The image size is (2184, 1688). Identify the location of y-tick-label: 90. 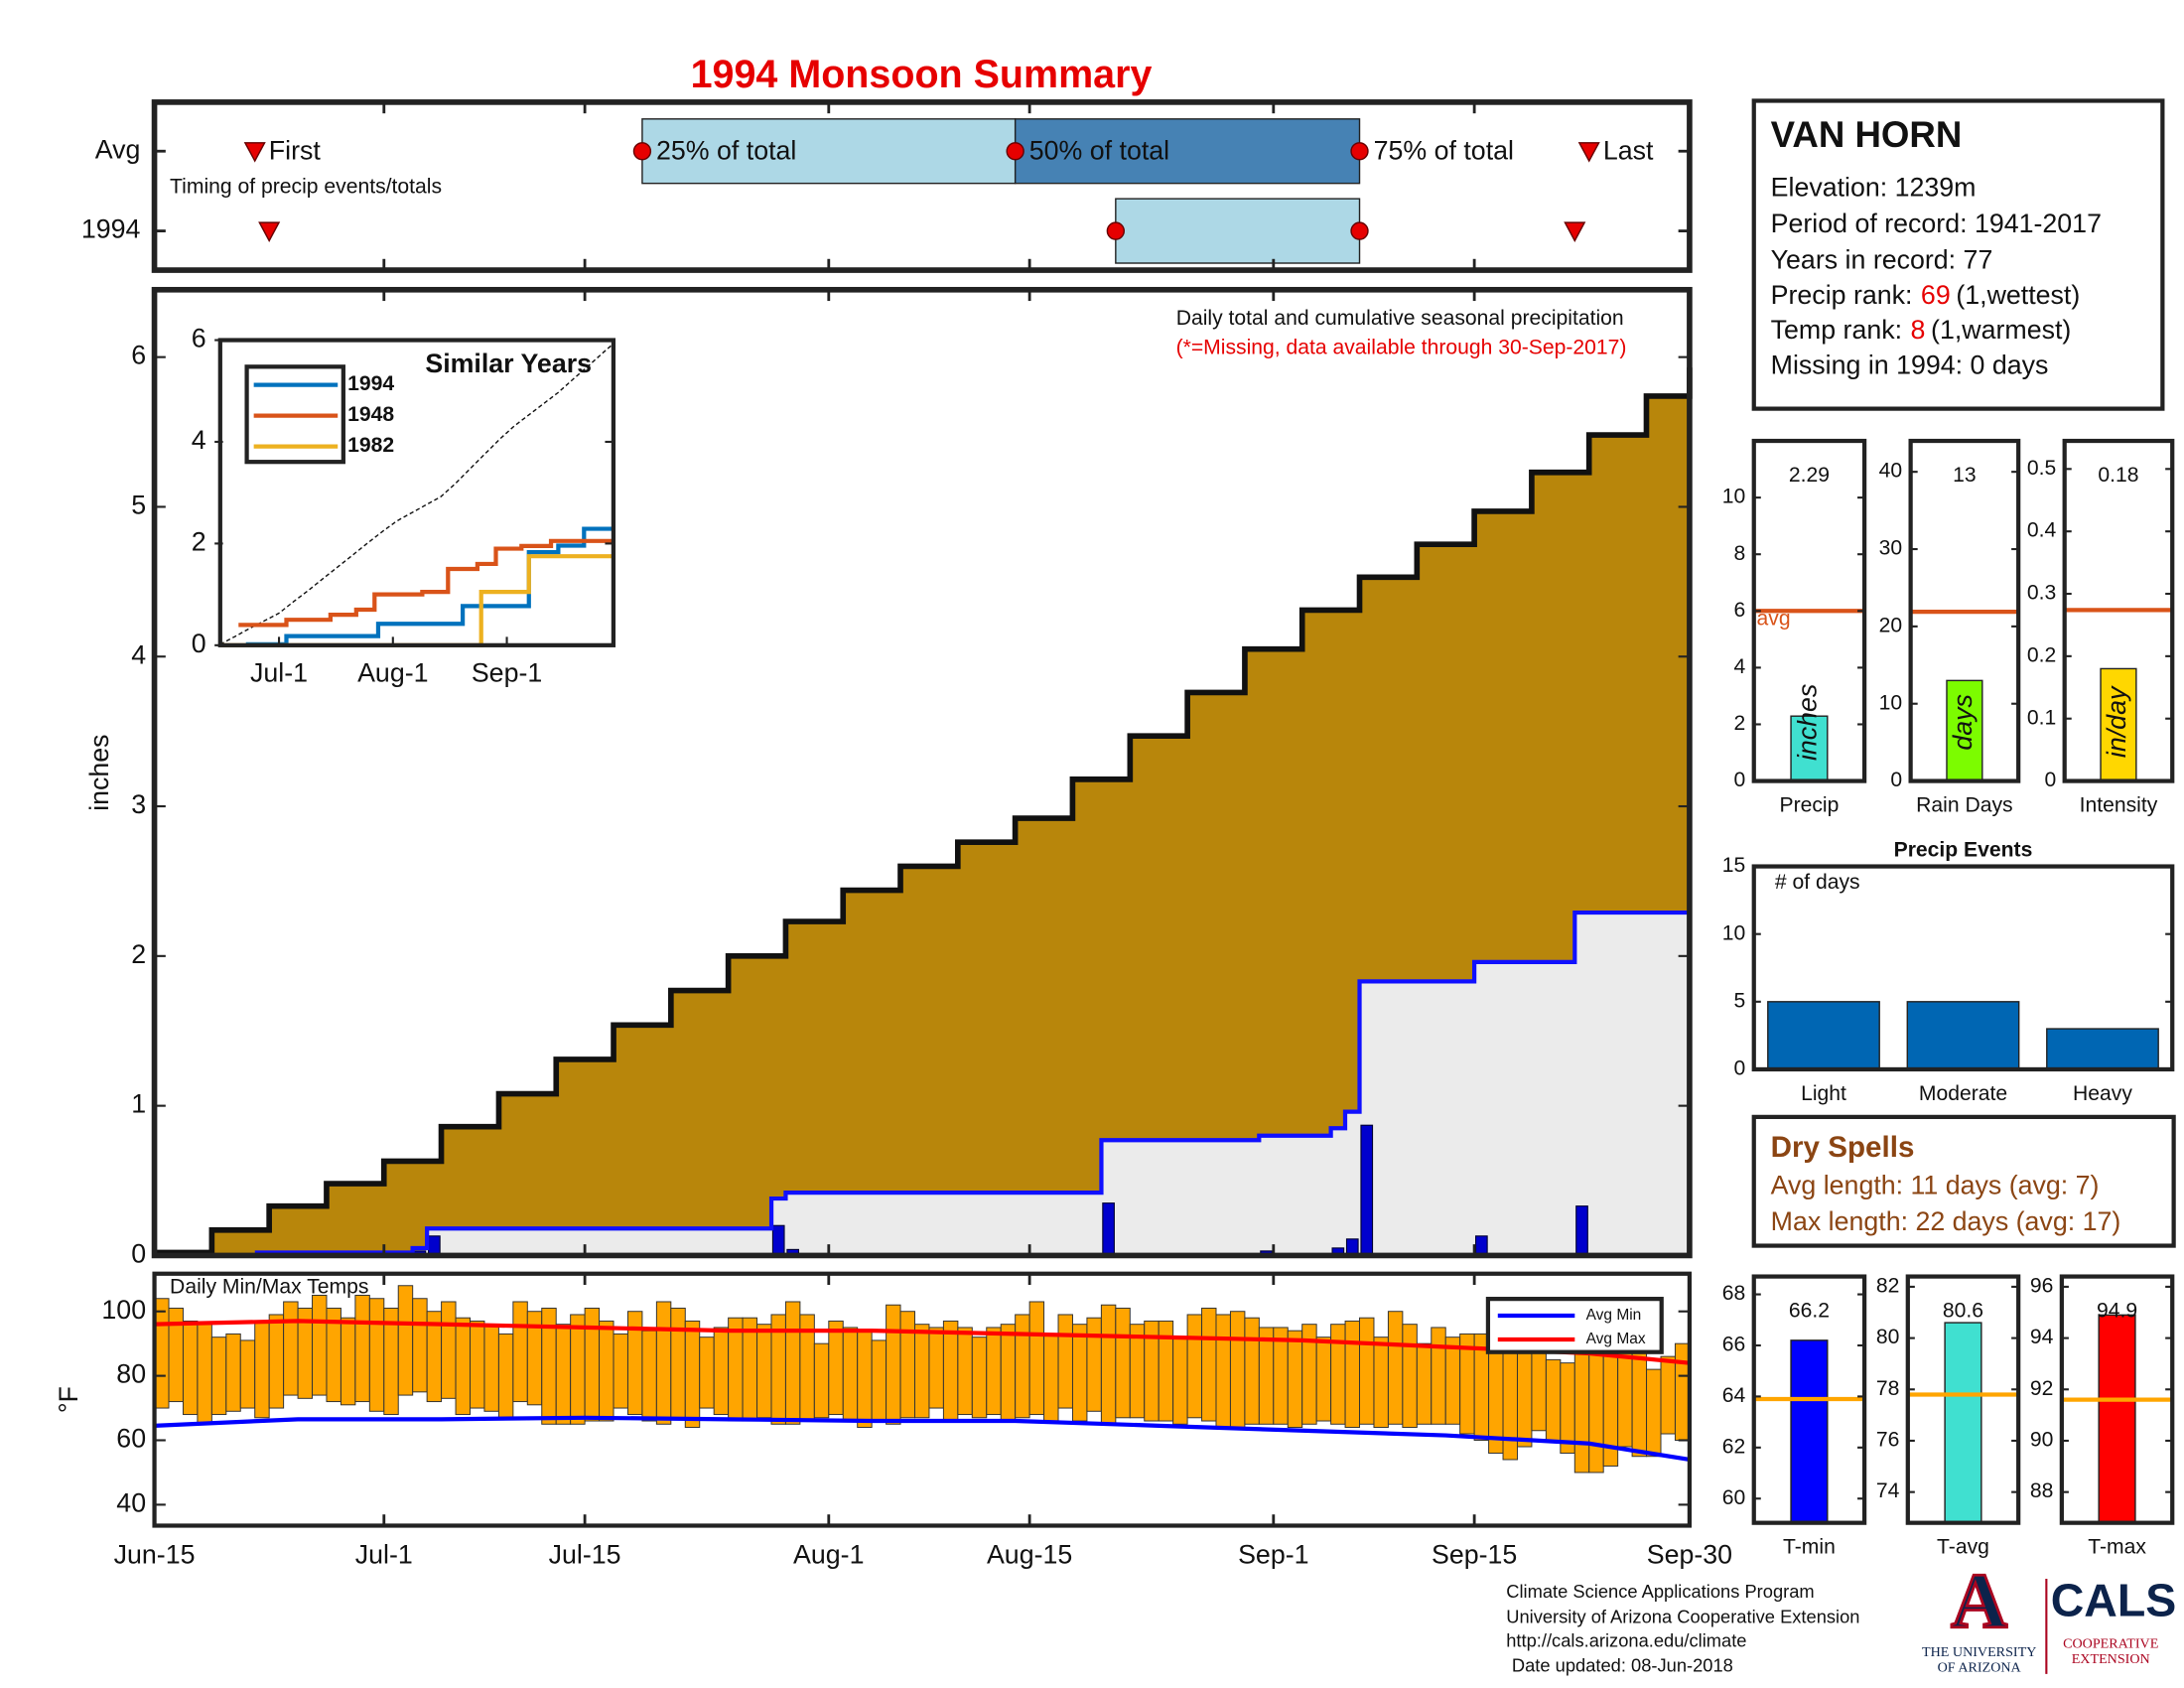
(2041, 1440).